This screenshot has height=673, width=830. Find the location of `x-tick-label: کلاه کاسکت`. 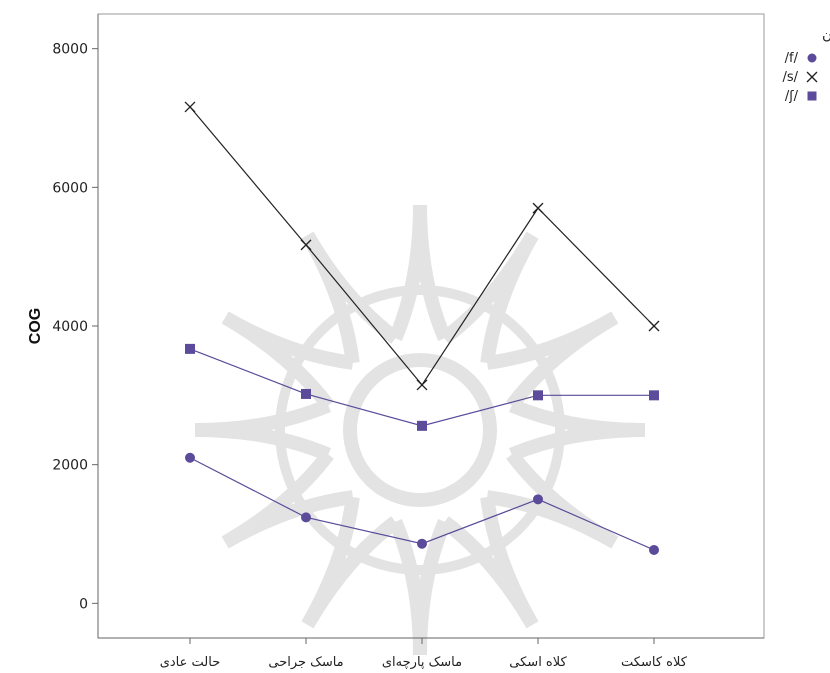

x-tick-label: کلاه کاسکت is located at coordinates (654, 662).